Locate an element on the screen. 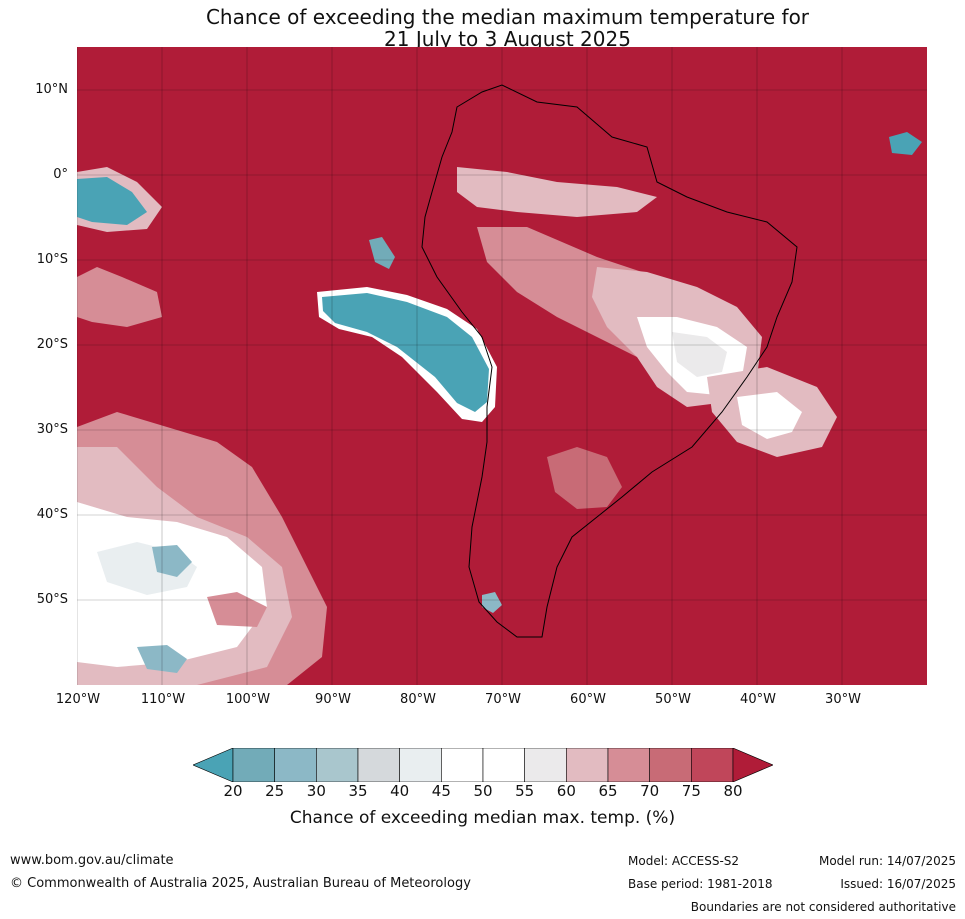  colorbar-tick-label: 80 is located at coordinates (733, 791).